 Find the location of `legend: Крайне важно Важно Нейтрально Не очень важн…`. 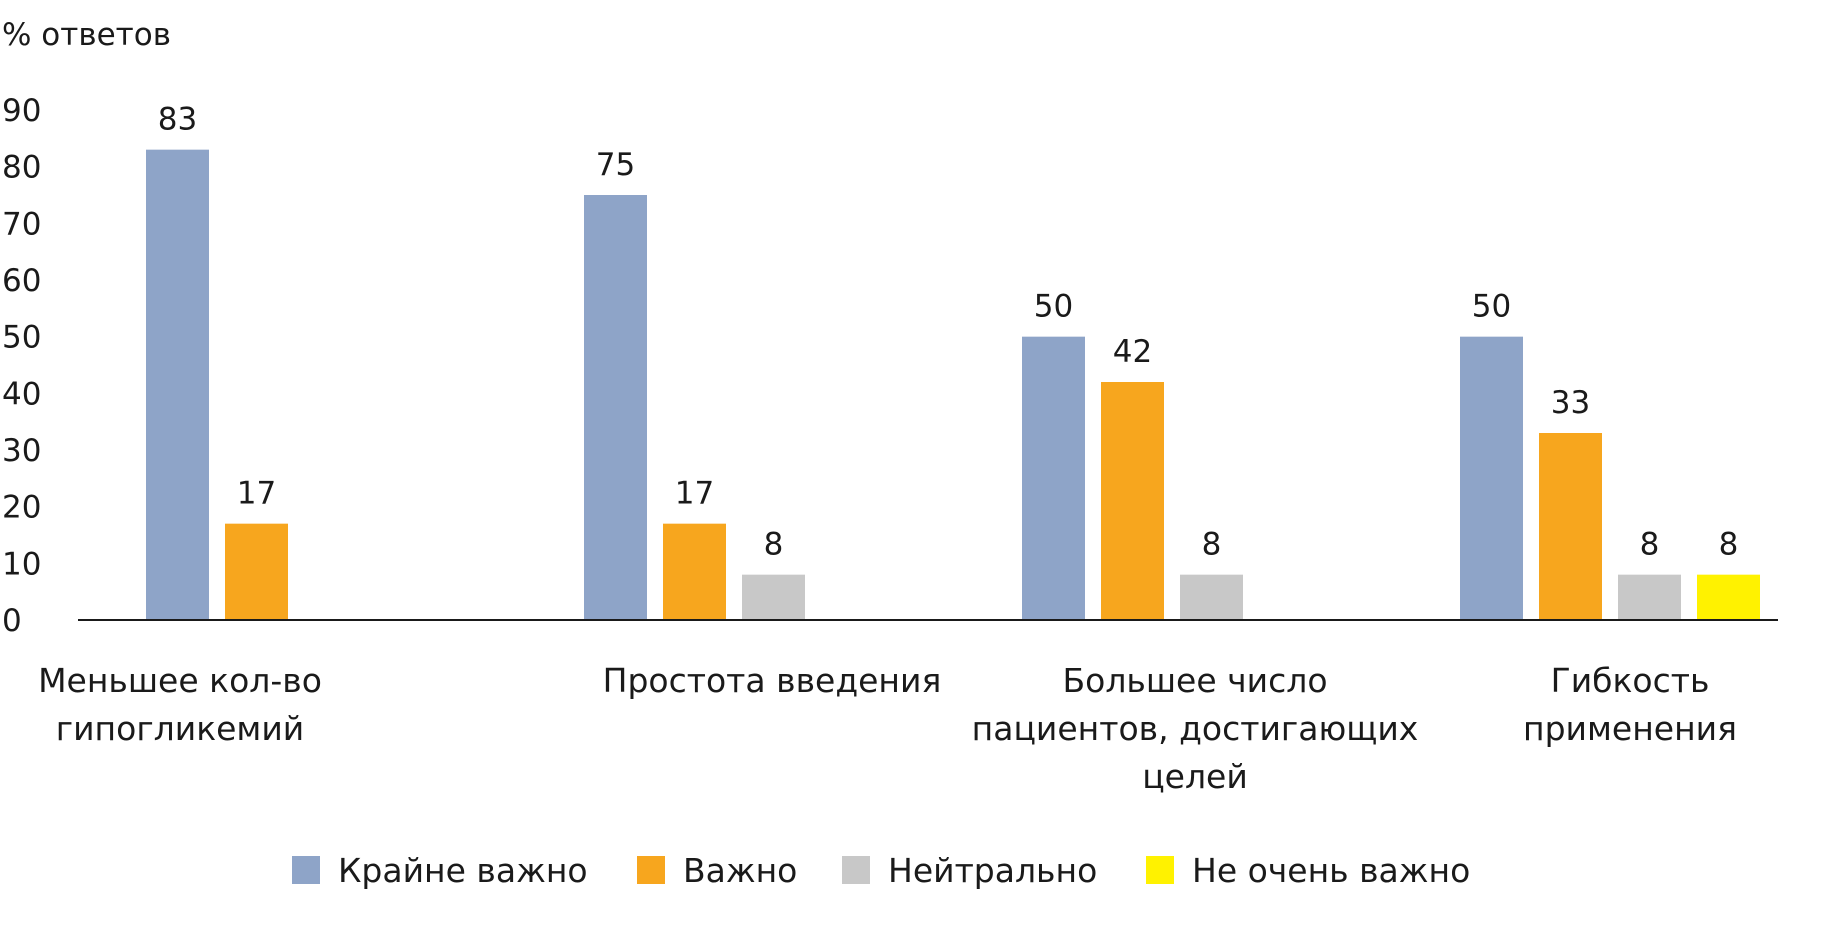

legend: Крайне важно Важно Нейтрально Не очень важн… is located at coordinates (881, 870).